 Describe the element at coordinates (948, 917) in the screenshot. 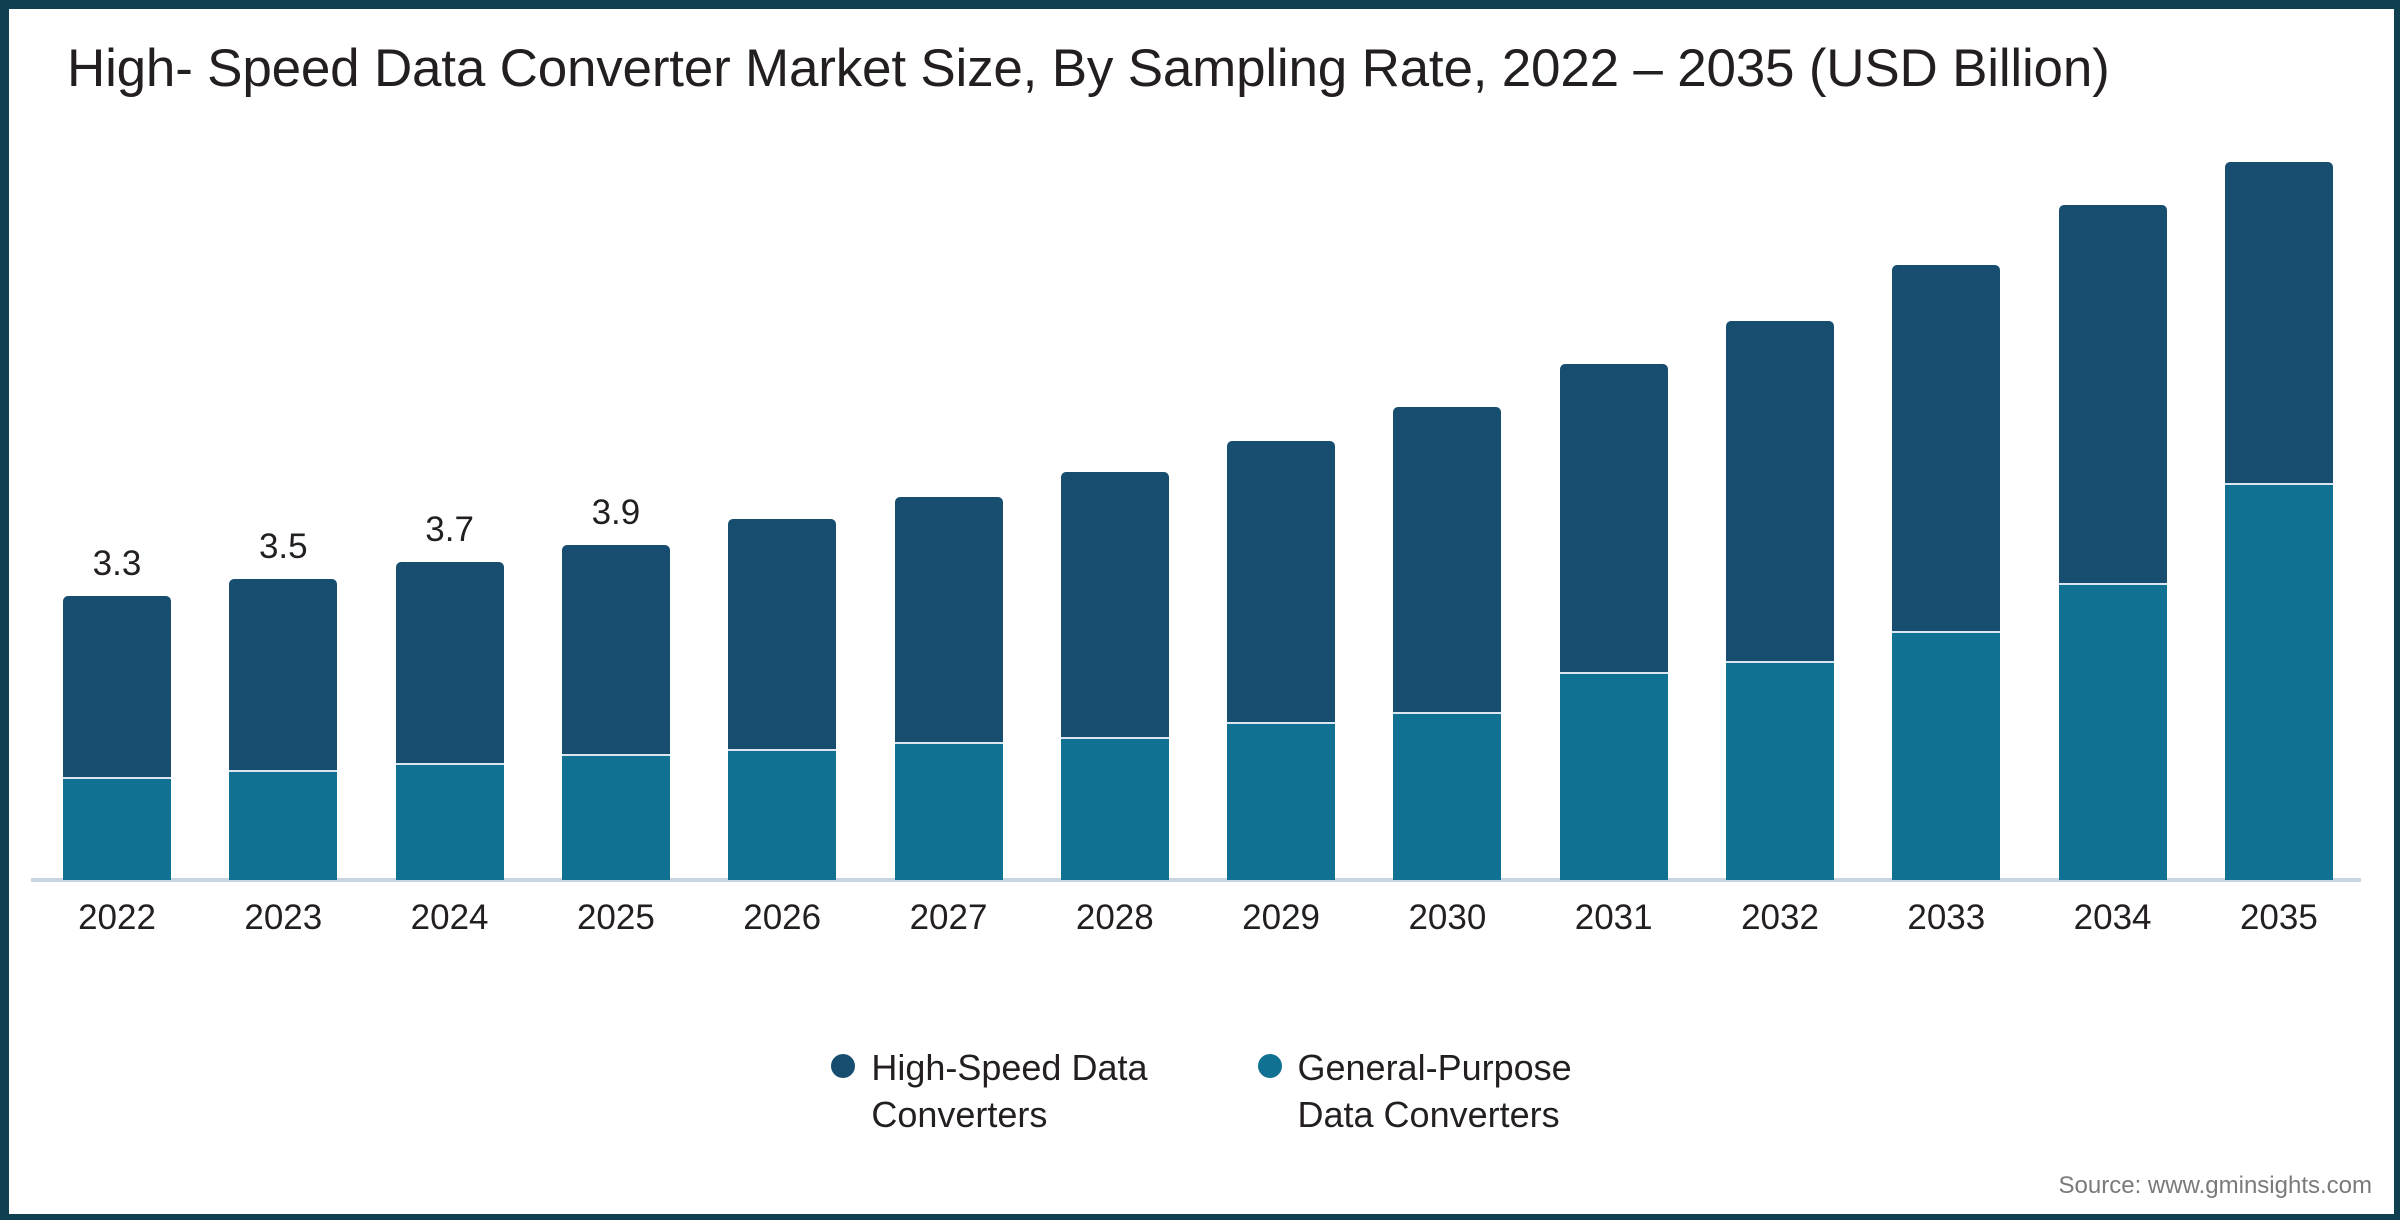

I see `x-tick-label-2027: 2027` at that location.